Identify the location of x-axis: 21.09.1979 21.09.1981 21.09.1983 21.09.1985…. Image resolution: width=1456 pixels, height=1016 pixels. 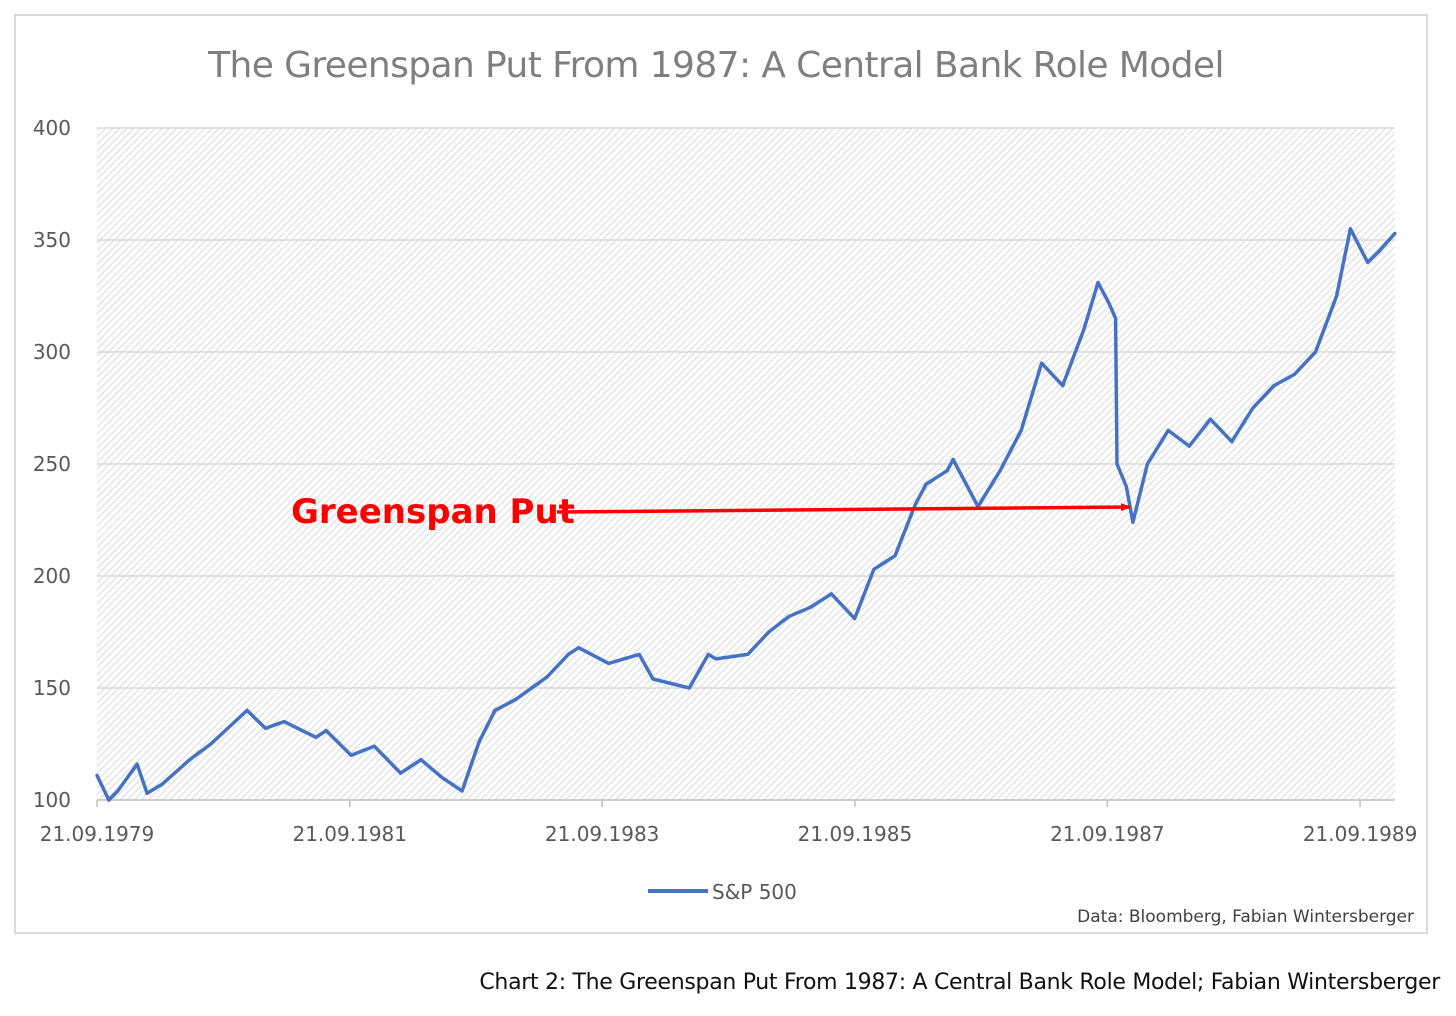
(729, 822).